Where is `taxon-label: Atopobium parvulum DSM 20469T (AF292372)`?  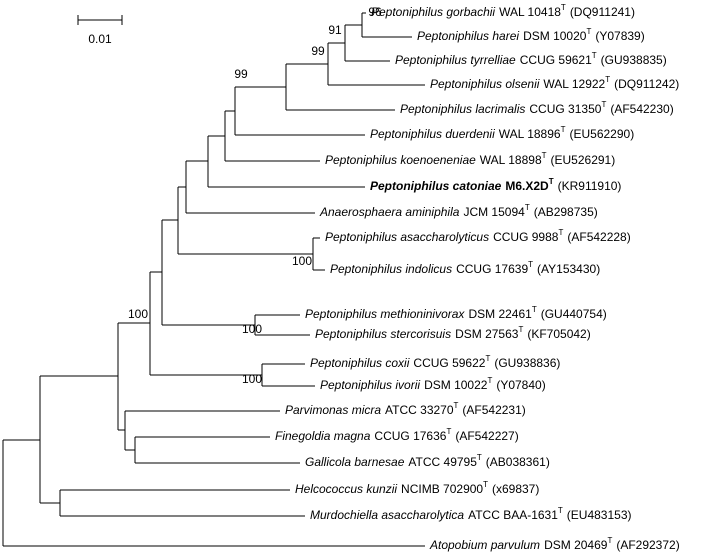 taxon-label: Atopobium parvulum DSM 20469T (AF292372) is located at coordinates (554, 544).